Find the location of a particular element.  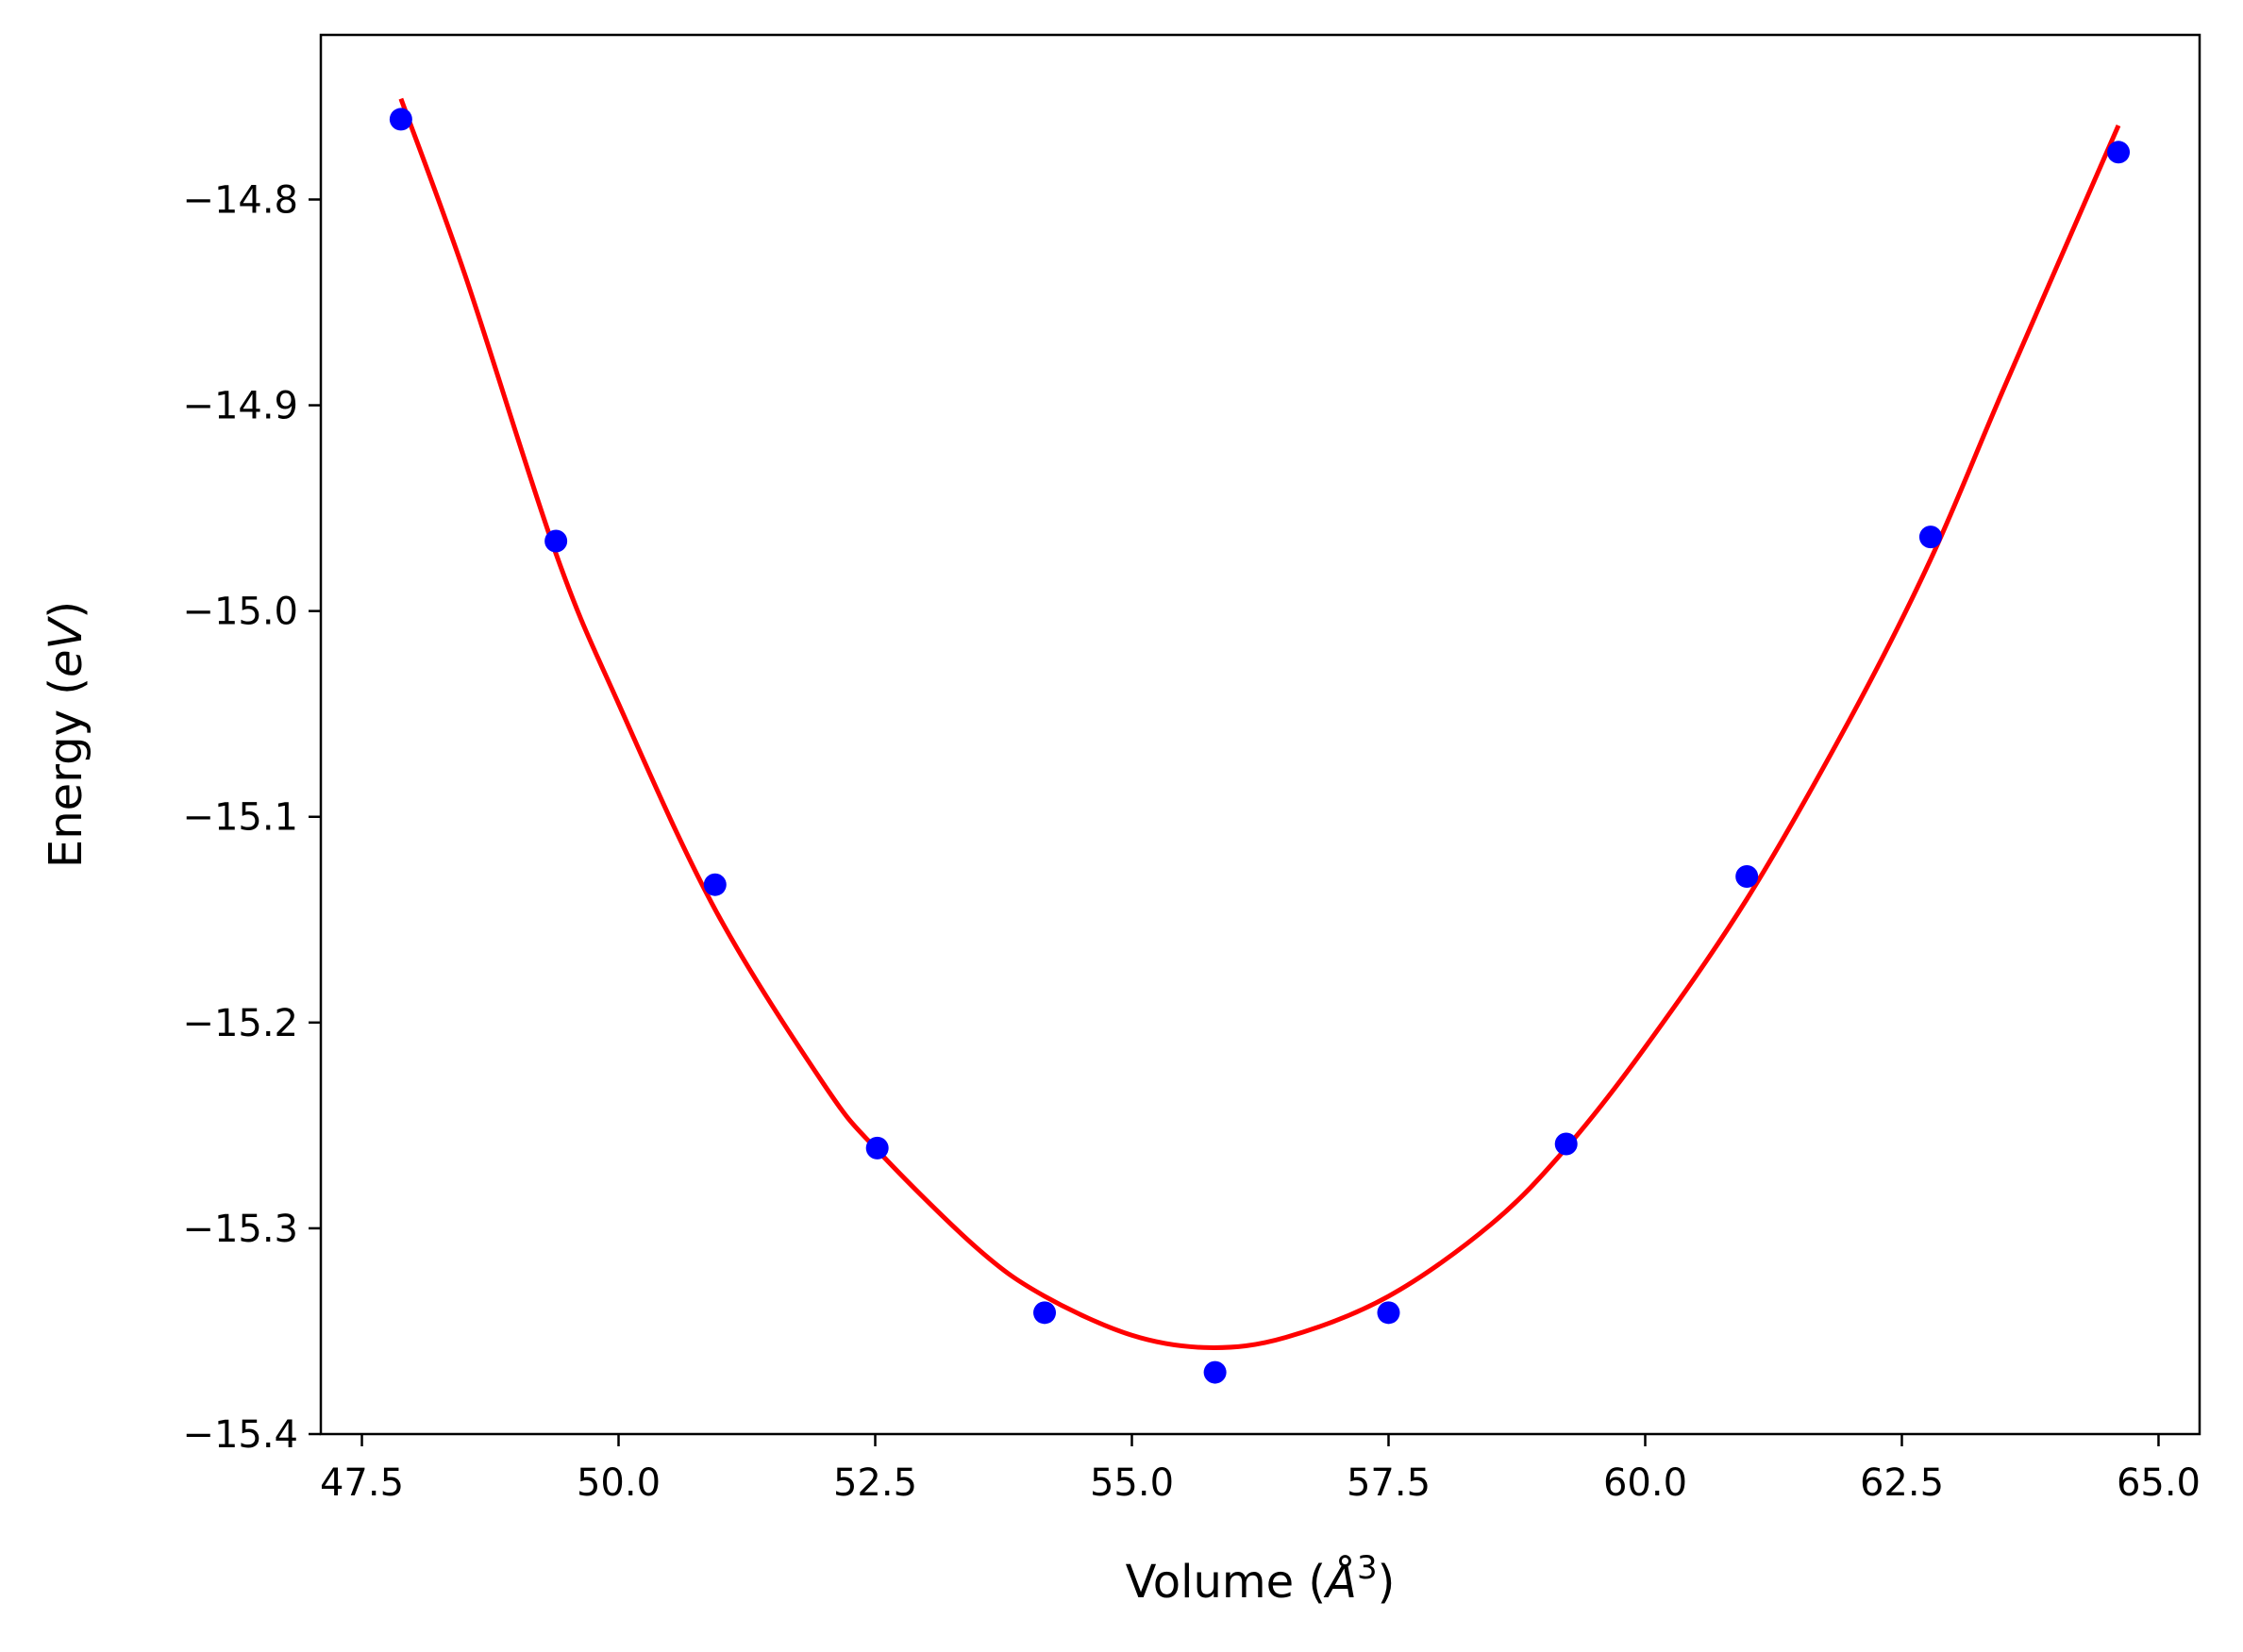

y-axis-ticks: −14.8 −14.9 −15.0 −15.1 −15.2 −15.3 −15.4 is located at coordinates (251, 817).